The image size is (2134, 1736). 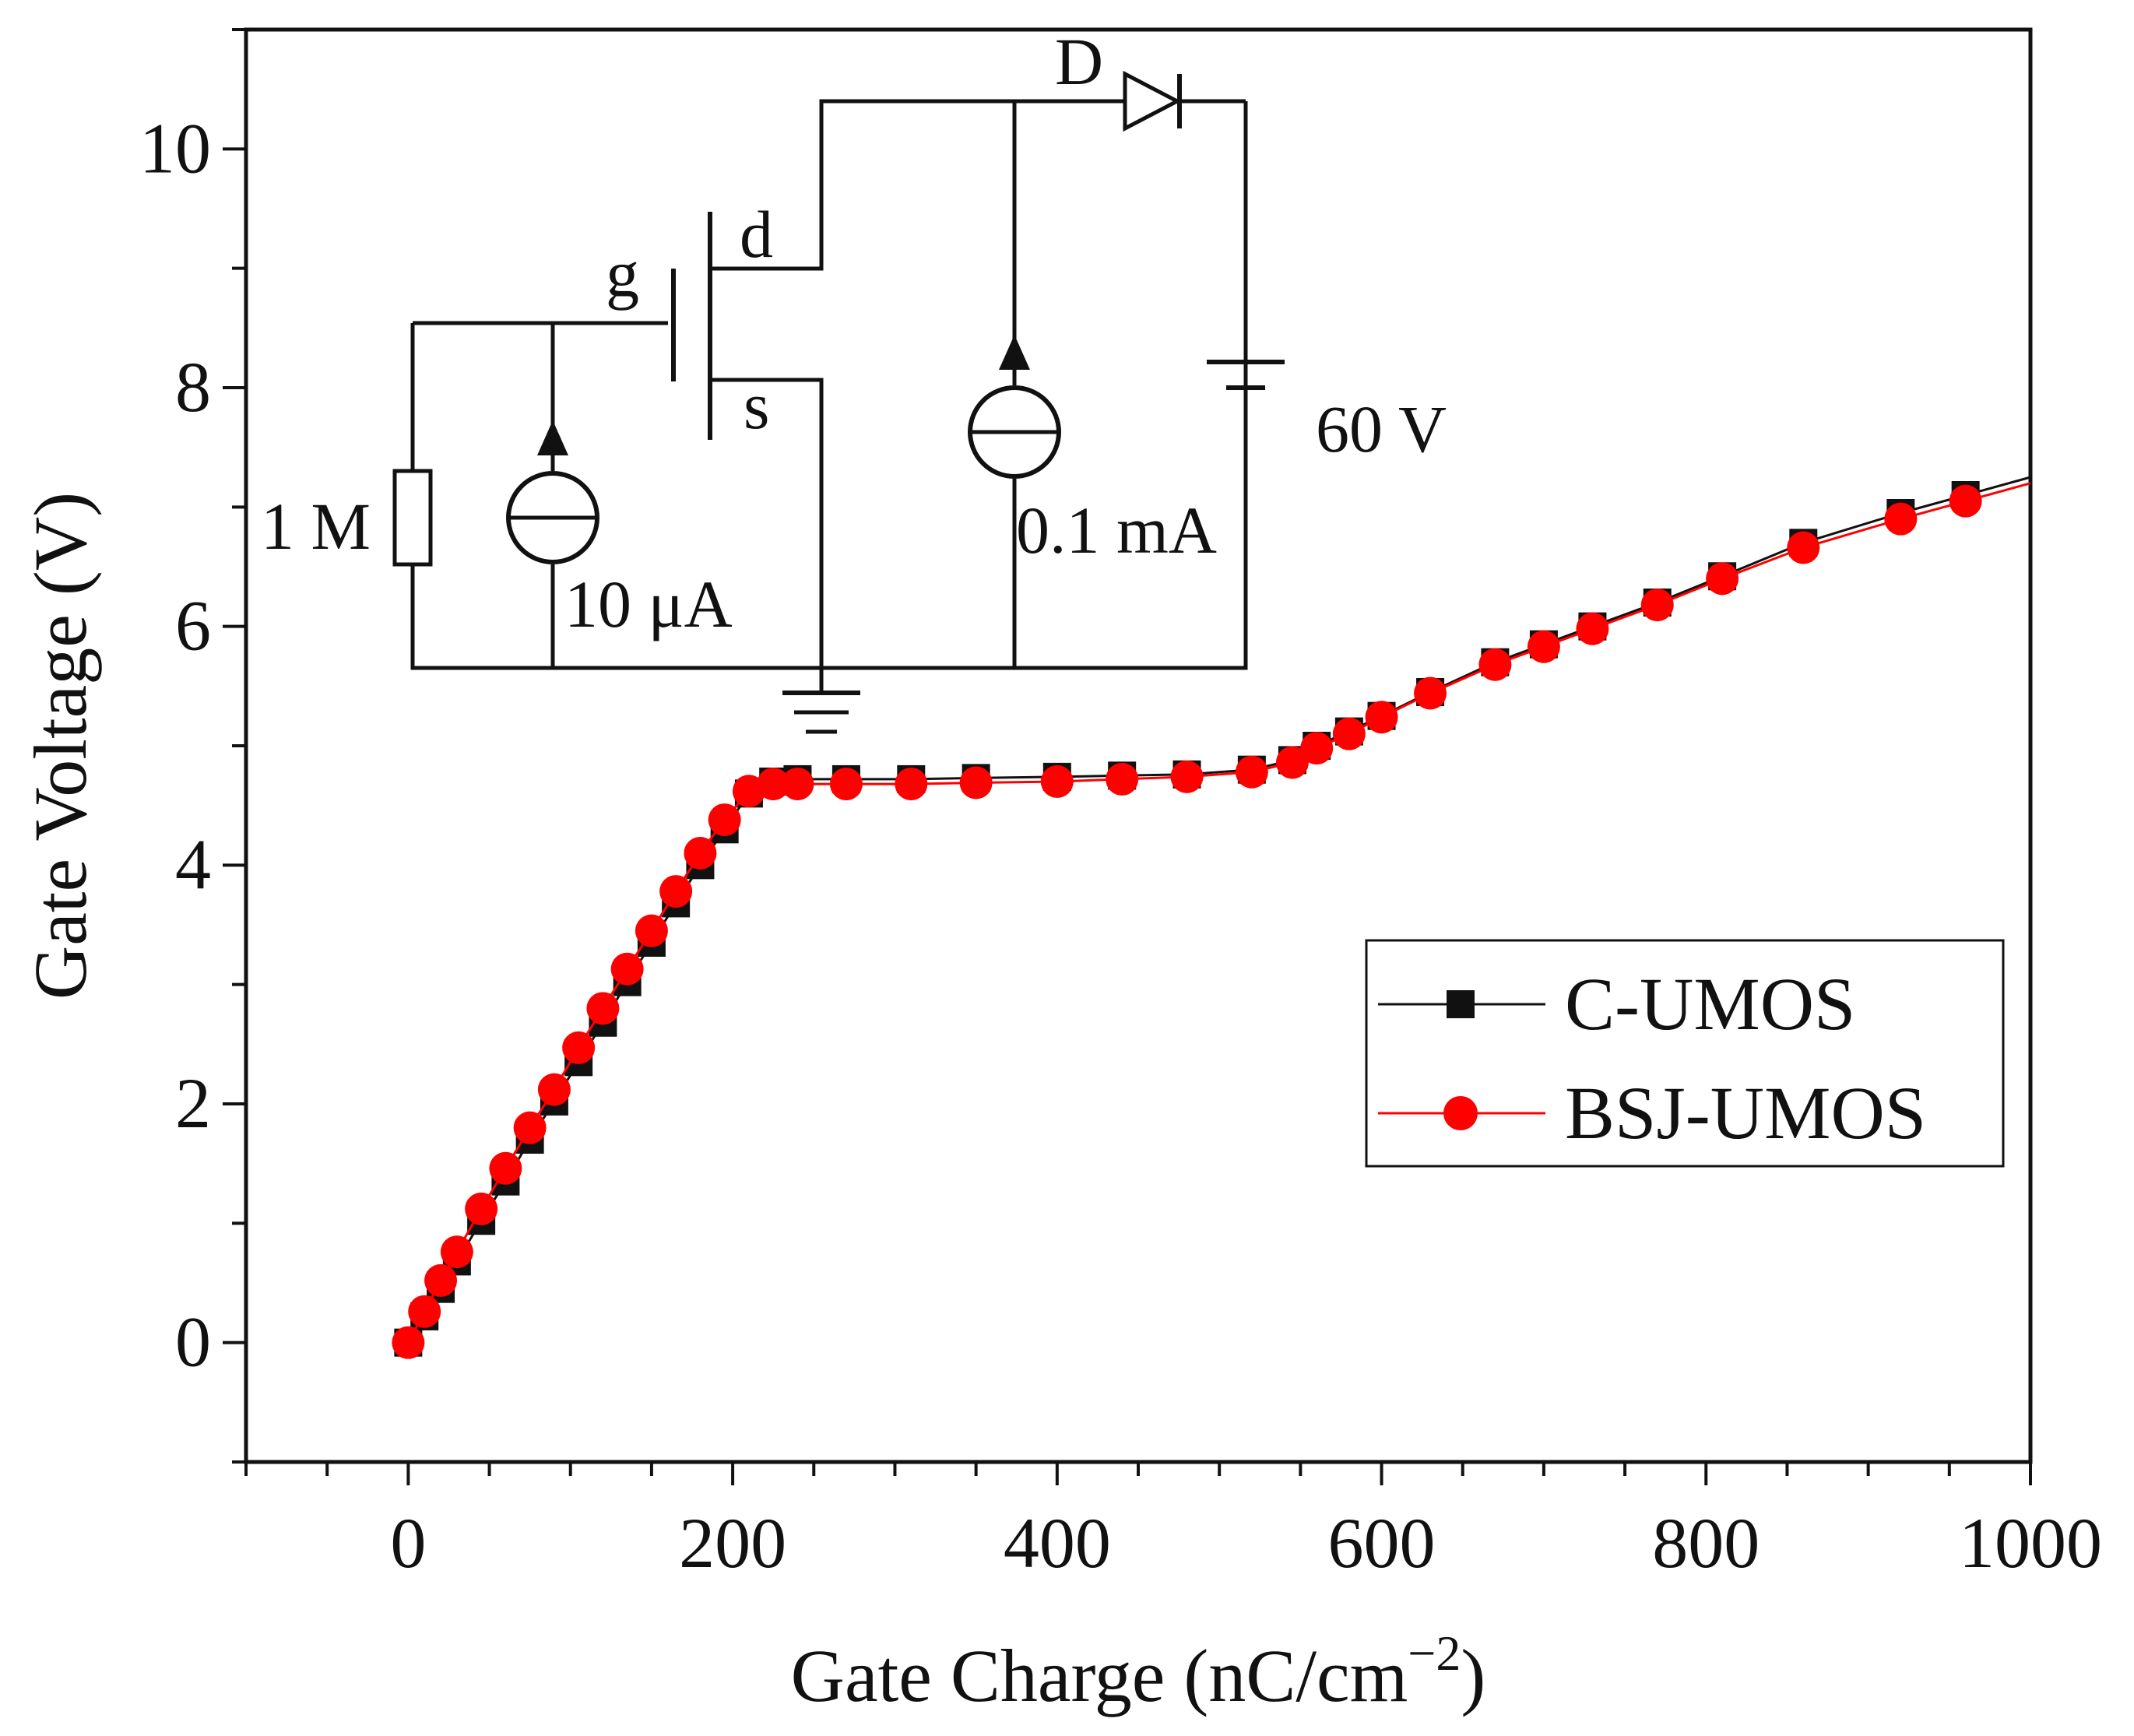 I want to click on x-axis-ticks: 0 200 400 600 800 1000, so click(x=1173, y=1522).